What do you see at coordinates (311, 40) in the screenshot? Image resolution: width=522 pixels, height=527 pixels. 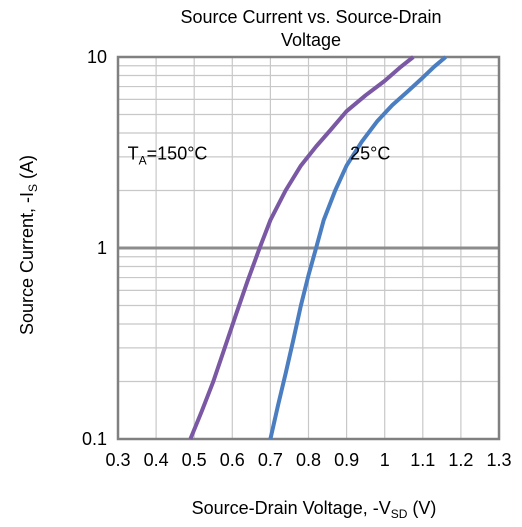 I see `chart-title: Voltage` at bounding box center [311, 40].